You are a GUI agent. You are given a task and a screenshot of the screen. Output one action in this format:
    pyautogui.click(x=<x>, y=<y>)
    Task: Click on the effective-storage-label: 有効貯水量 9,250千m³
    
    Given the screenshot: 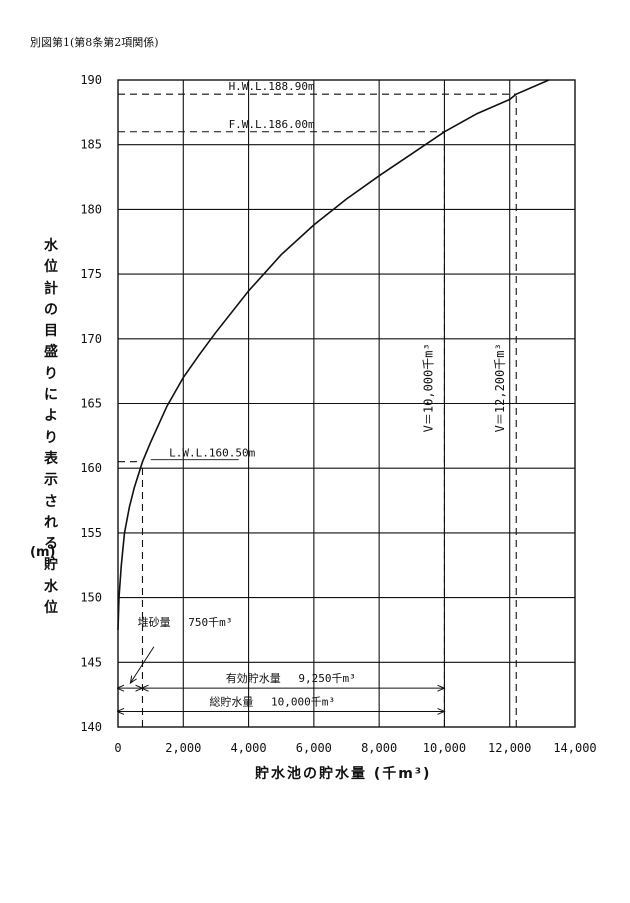 What is the action you would take?
    pyautogui.click(x=291, y=678)
    